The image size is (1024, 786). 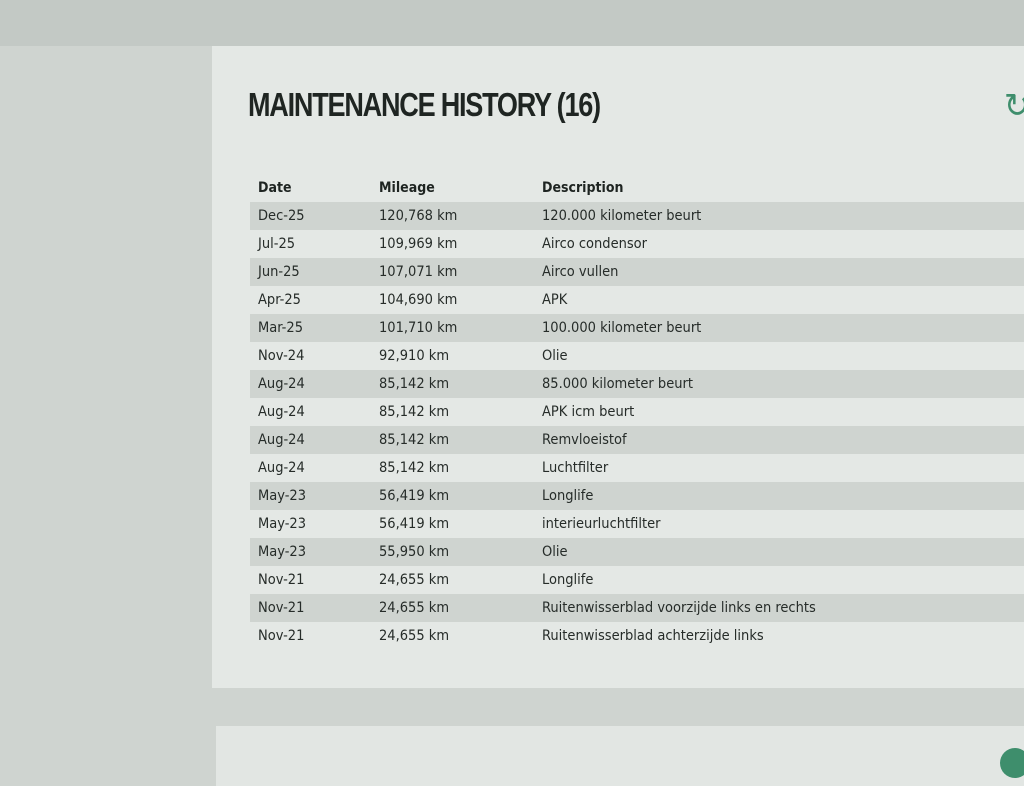 I want to click on cell-description: APK, so click(x=555, y=300).